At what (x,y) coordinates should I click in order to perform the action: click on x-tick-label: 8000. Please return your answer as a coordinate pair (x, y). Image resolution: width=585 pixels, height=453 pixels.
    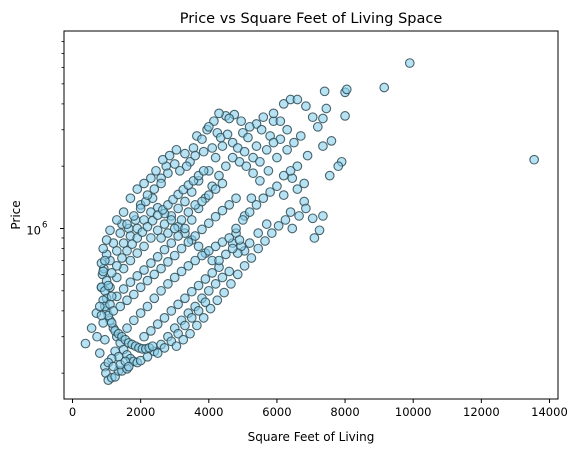
    Looking at the image, I should click on (344, 412).